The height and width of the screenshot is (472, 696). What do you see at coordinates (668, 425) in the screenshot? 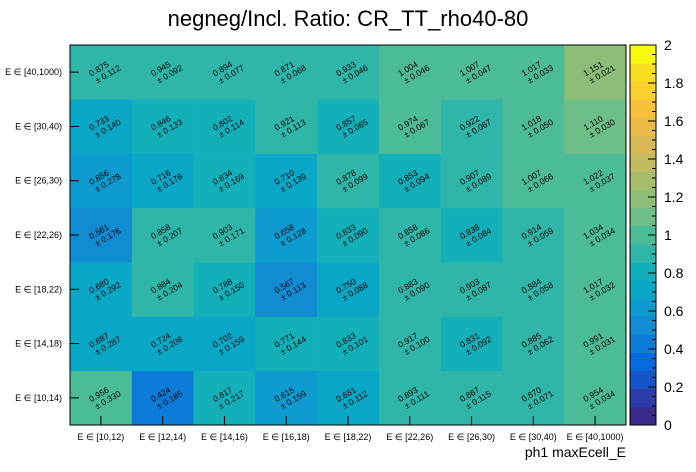
I see `palette-tick-label: 0` at bounding box center [668, 425].